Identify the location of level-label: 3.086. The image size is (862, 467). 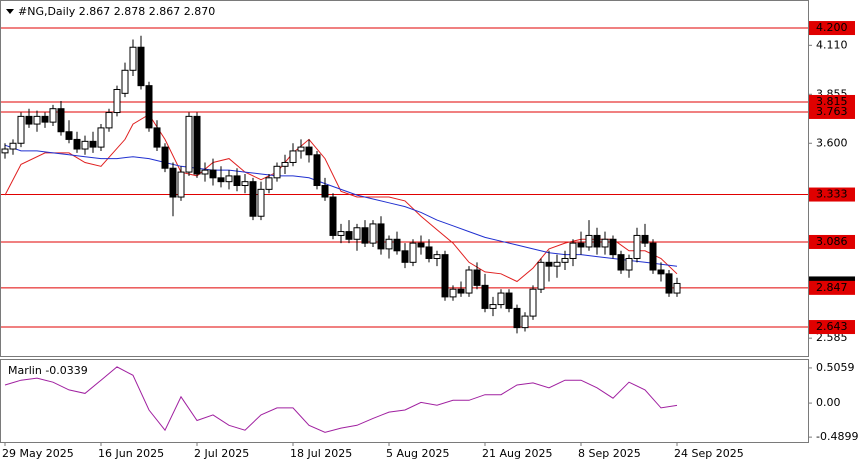
(832, 241).